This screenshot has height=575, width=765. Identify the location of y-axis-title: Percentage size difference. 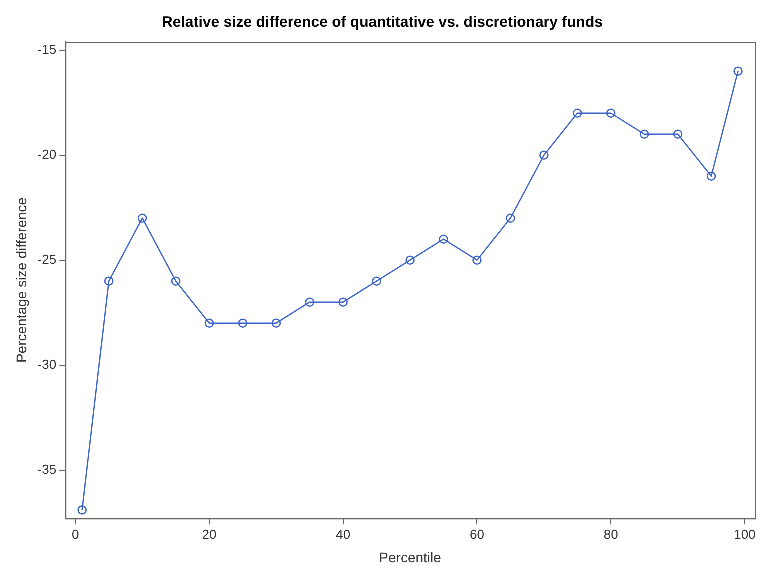
(21, 280).